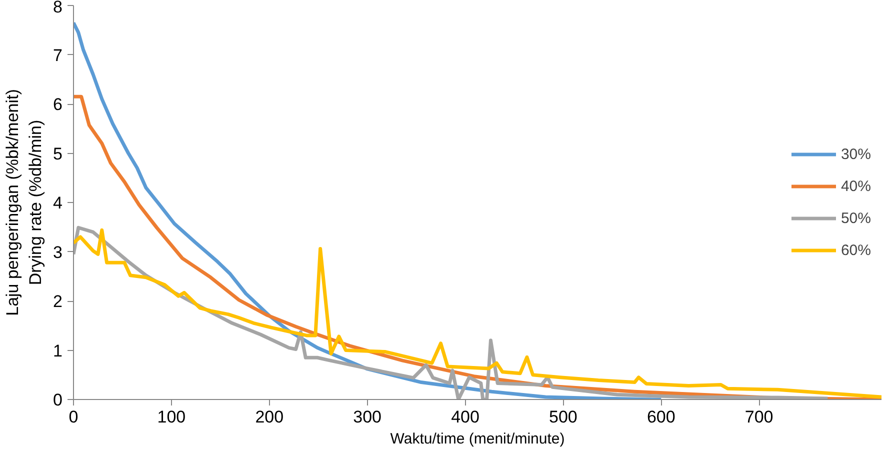 This screenshot has width=890, height=453. Describe the element at coordinates (58, 104) in the screenshot. I see `y-tick-label: 6` at that location.